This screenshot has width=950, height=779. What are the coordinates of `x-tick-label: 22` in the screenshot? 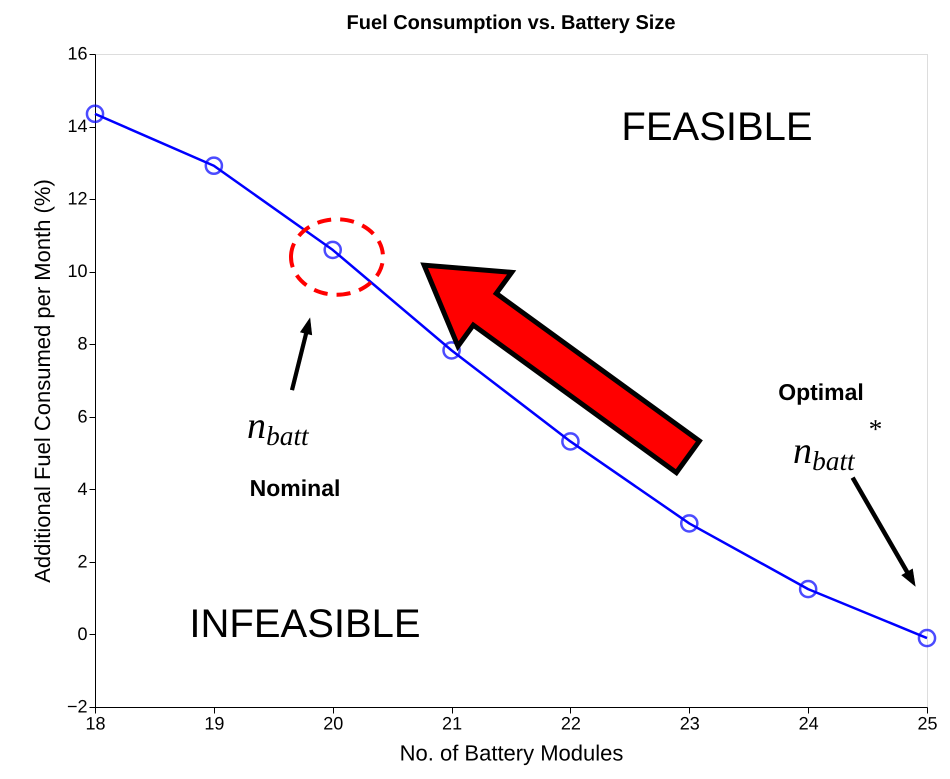 It's located at (570, 724).